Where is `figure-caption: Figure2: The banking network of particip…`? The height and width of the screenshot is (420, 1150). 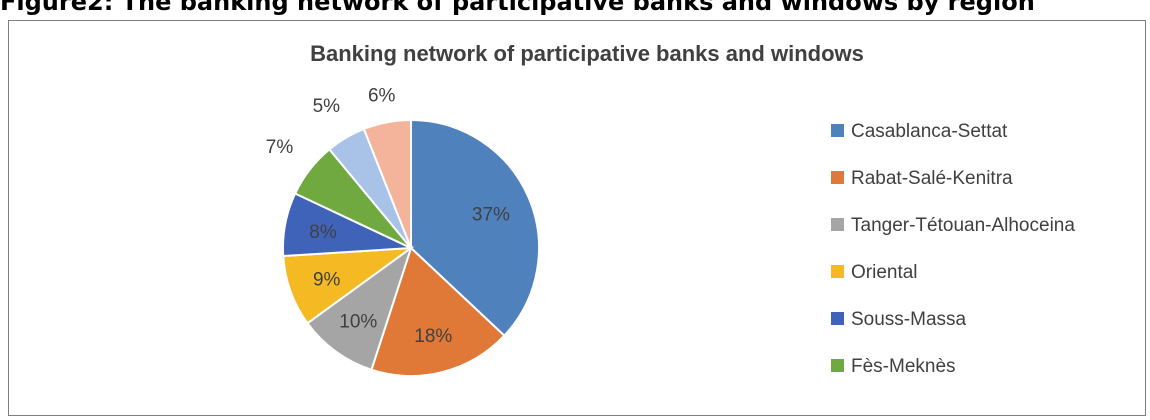 figure-caption: Figure2: The banking network of particip… is located at coordinates (517, 8).